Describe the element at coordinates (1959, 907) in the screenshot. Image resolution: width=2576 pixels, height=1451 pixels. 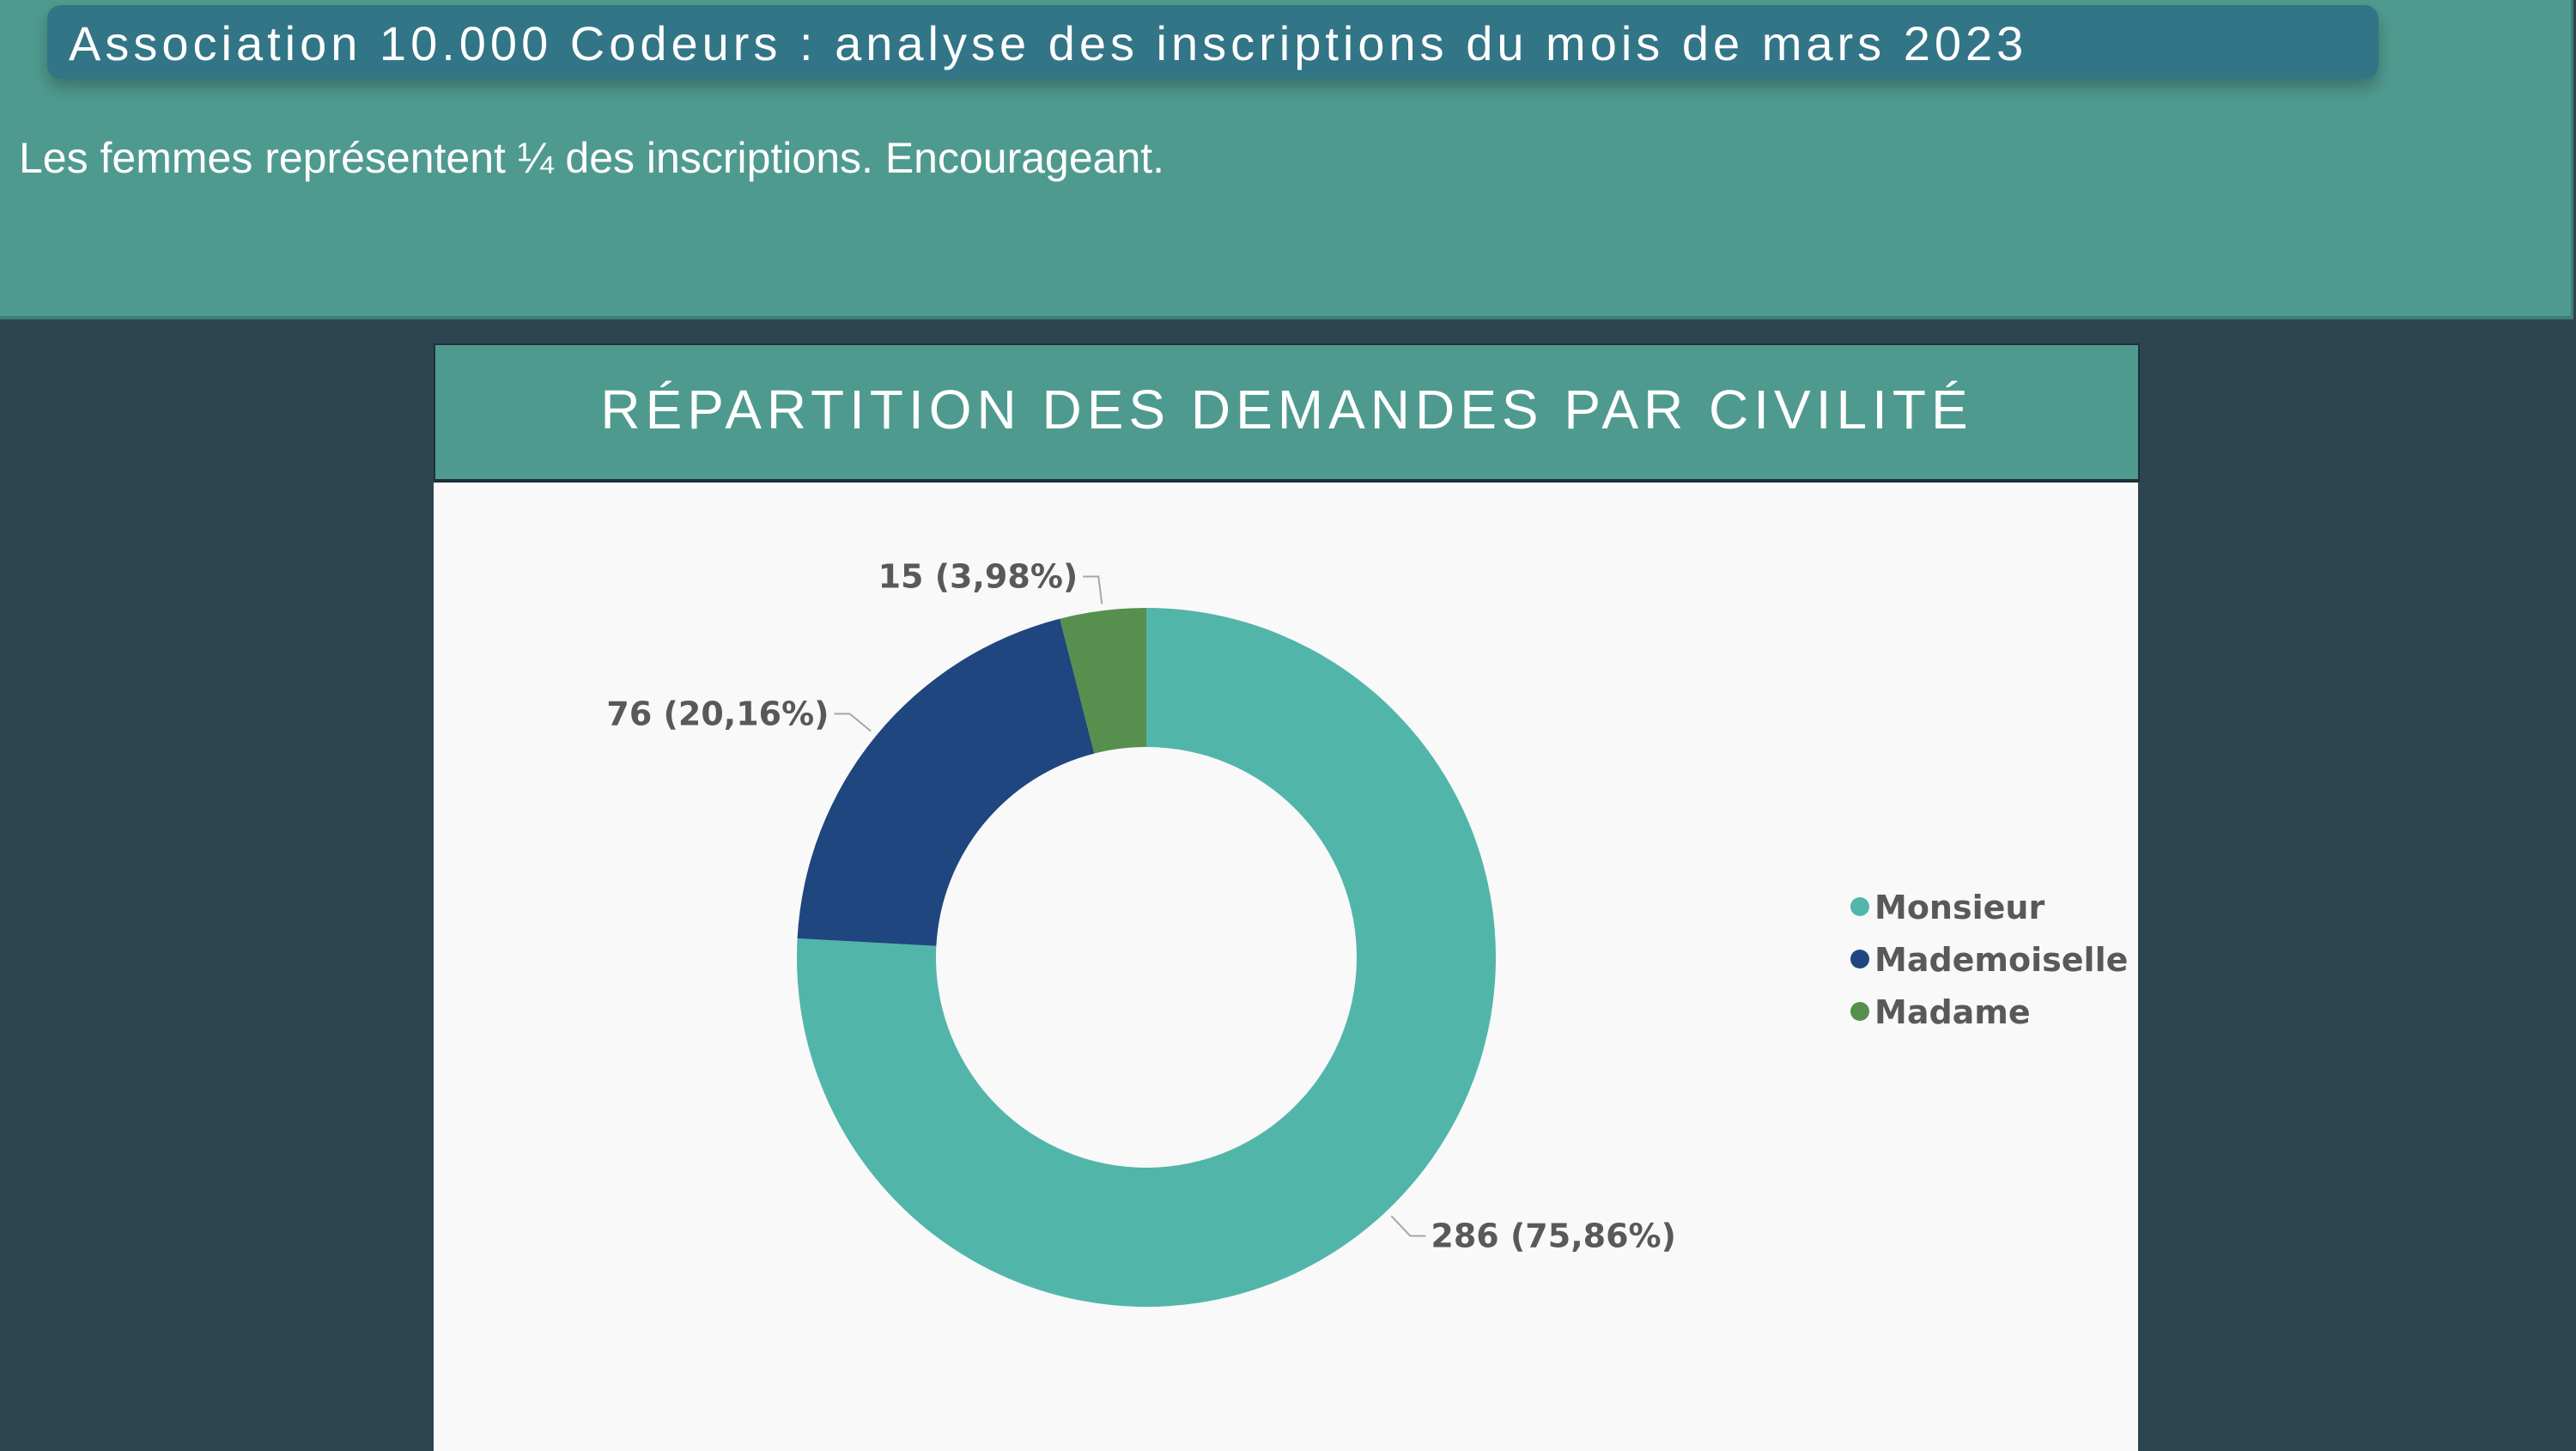
I see `legend-item: Monsieur` at that location.